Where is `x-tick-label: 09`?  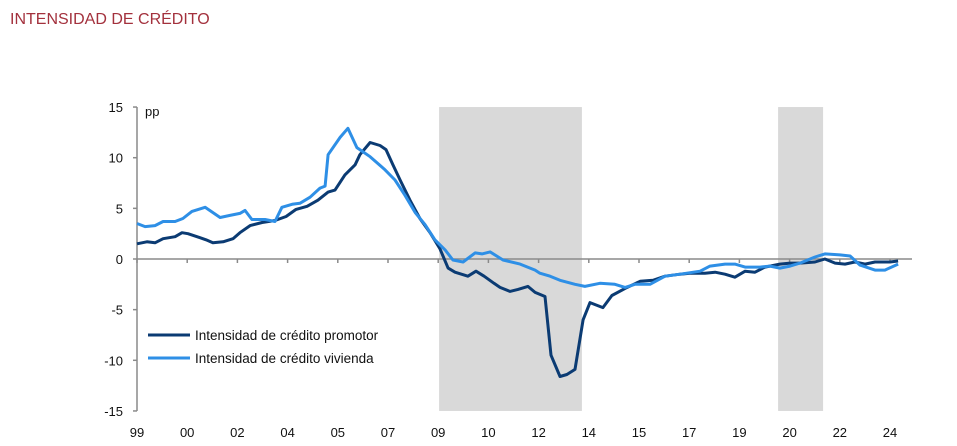 x-tick-label: 09 is located at coordinates (438, 432).